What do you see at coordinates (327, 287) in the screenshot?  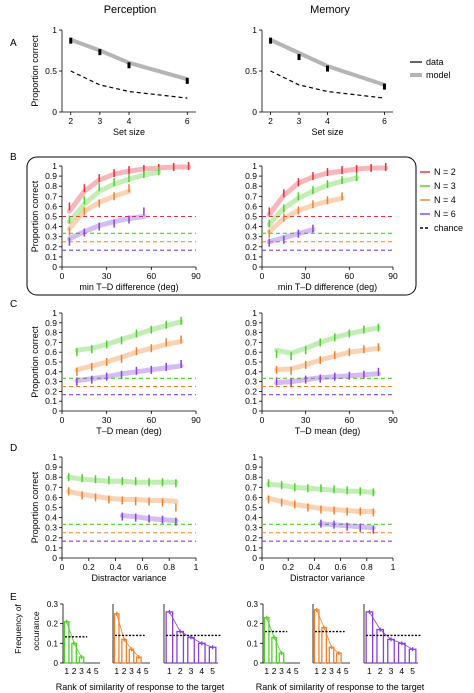 I see `x-axis-label: min T–D difference (deg)` at bounding box center [327, 287].